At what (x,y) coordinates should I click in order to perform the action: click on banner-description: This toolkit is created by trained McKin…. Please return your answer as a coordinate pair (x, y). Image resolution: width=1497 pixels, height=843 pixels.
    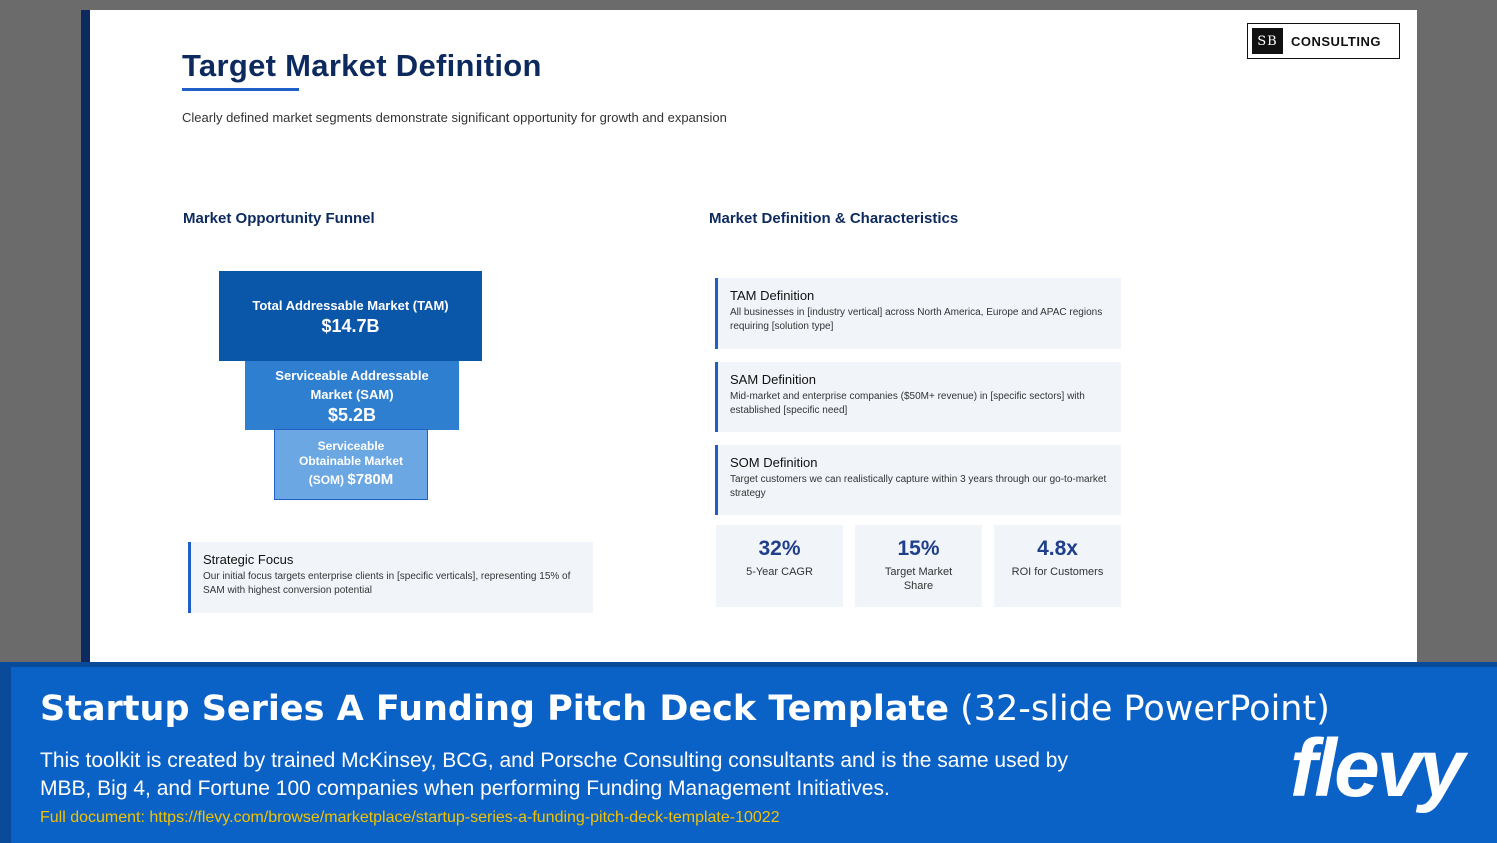
    Looking at the image, I should click on (554, 774).